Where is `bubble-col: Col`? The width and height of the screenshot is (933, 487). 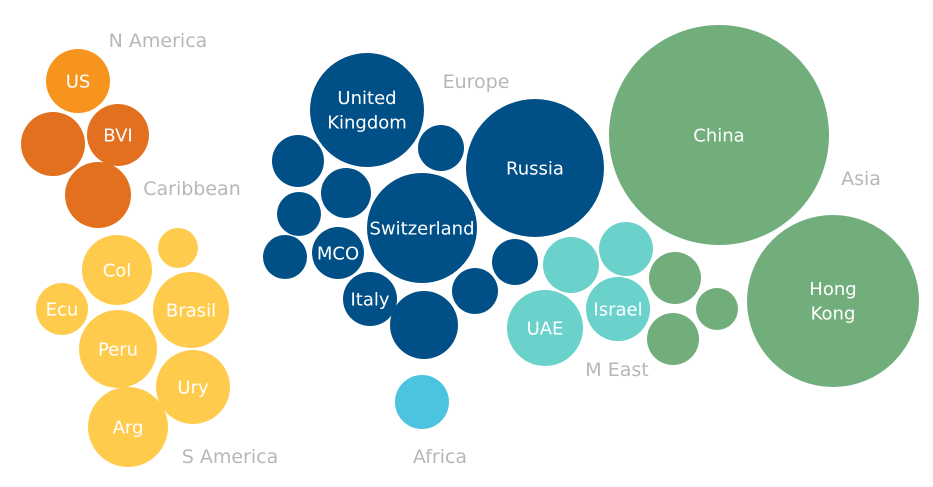 bubble-col: Col is located at coordinates (117, 270).